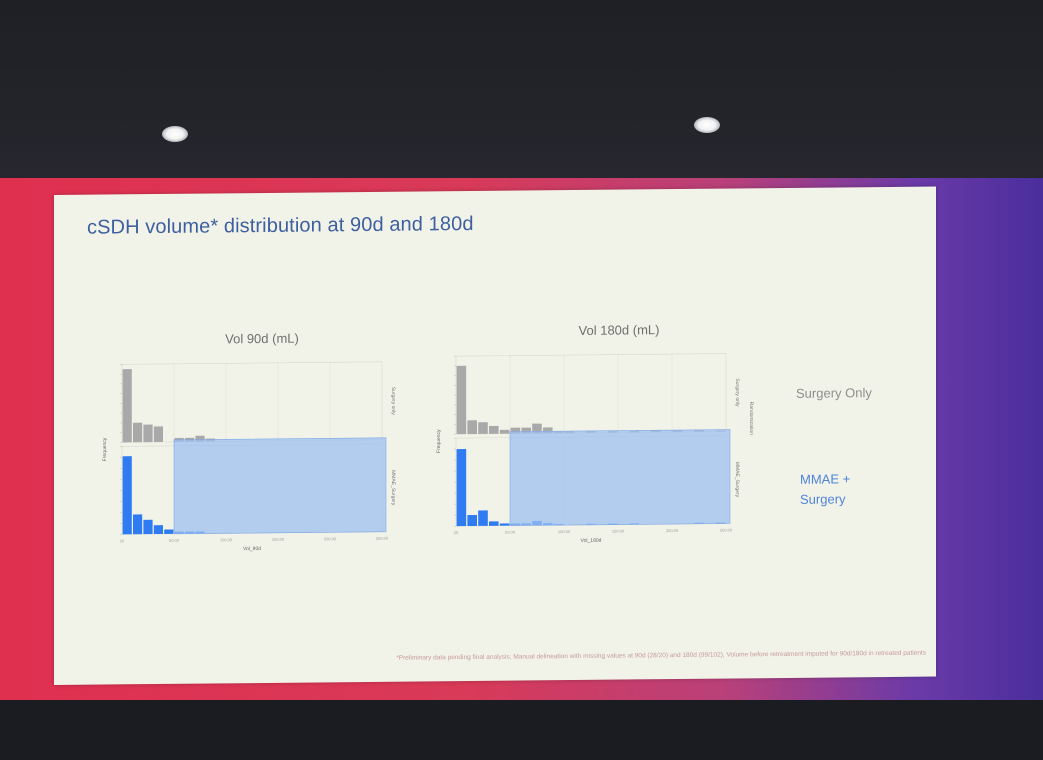 The width and height of the screenshot is (1043, 760). I want to click on facet-label-top-90d: Surgery only, so click(393, 401).